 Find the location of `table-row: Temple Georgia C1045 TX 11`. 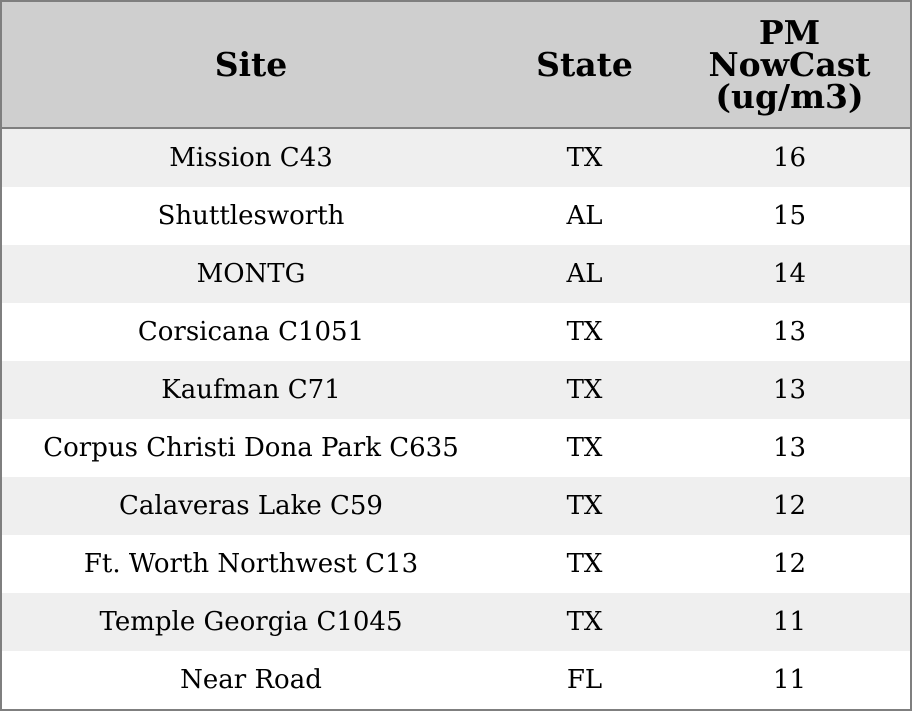

table-row: Temple Georgia C1045 TX 11 is located at coordinates (456, 622).